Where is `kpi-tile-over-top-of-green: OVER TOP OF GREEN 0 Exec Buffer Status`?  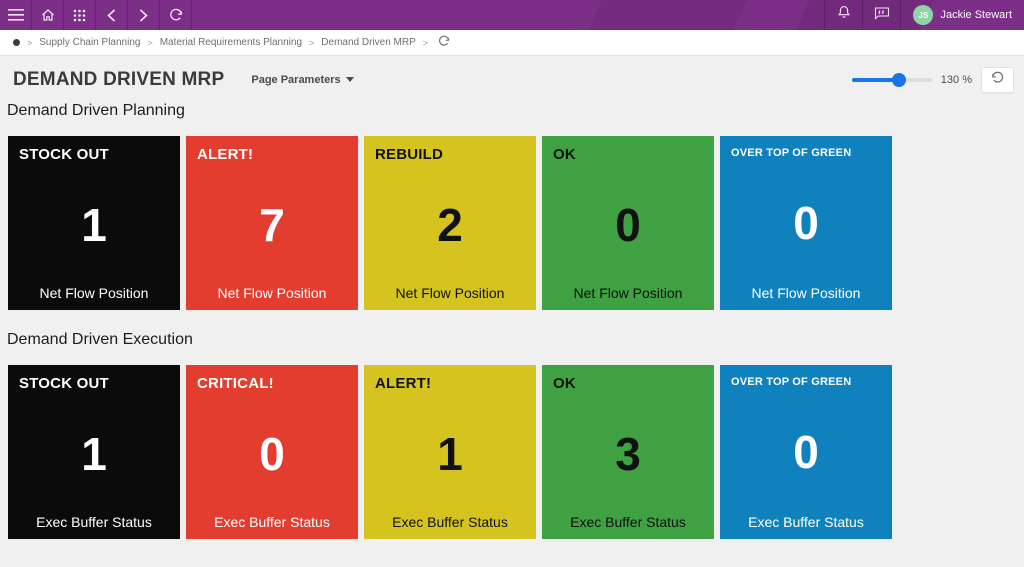
kpi-tile-over-top-of-green: OVER TOP OF GREEN 0 Exec Buffer Status is located at coordinates (806, 452).